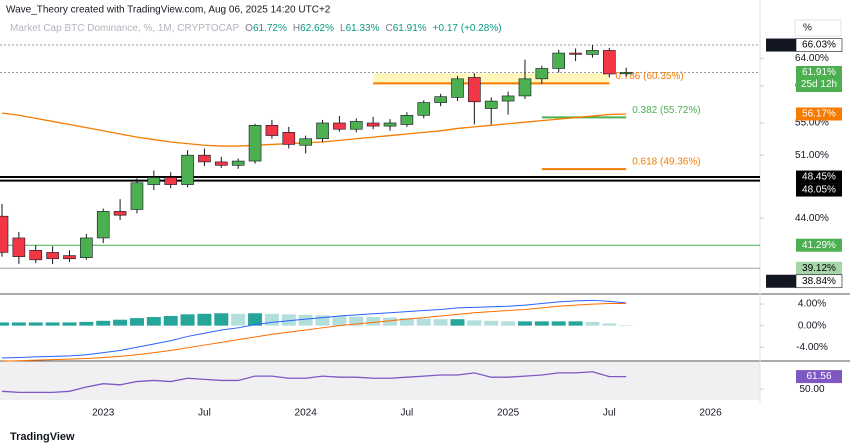 The width and height of the screenshot is (850, 447). I want to click on price-label: 39.12%, so click(819, 268).